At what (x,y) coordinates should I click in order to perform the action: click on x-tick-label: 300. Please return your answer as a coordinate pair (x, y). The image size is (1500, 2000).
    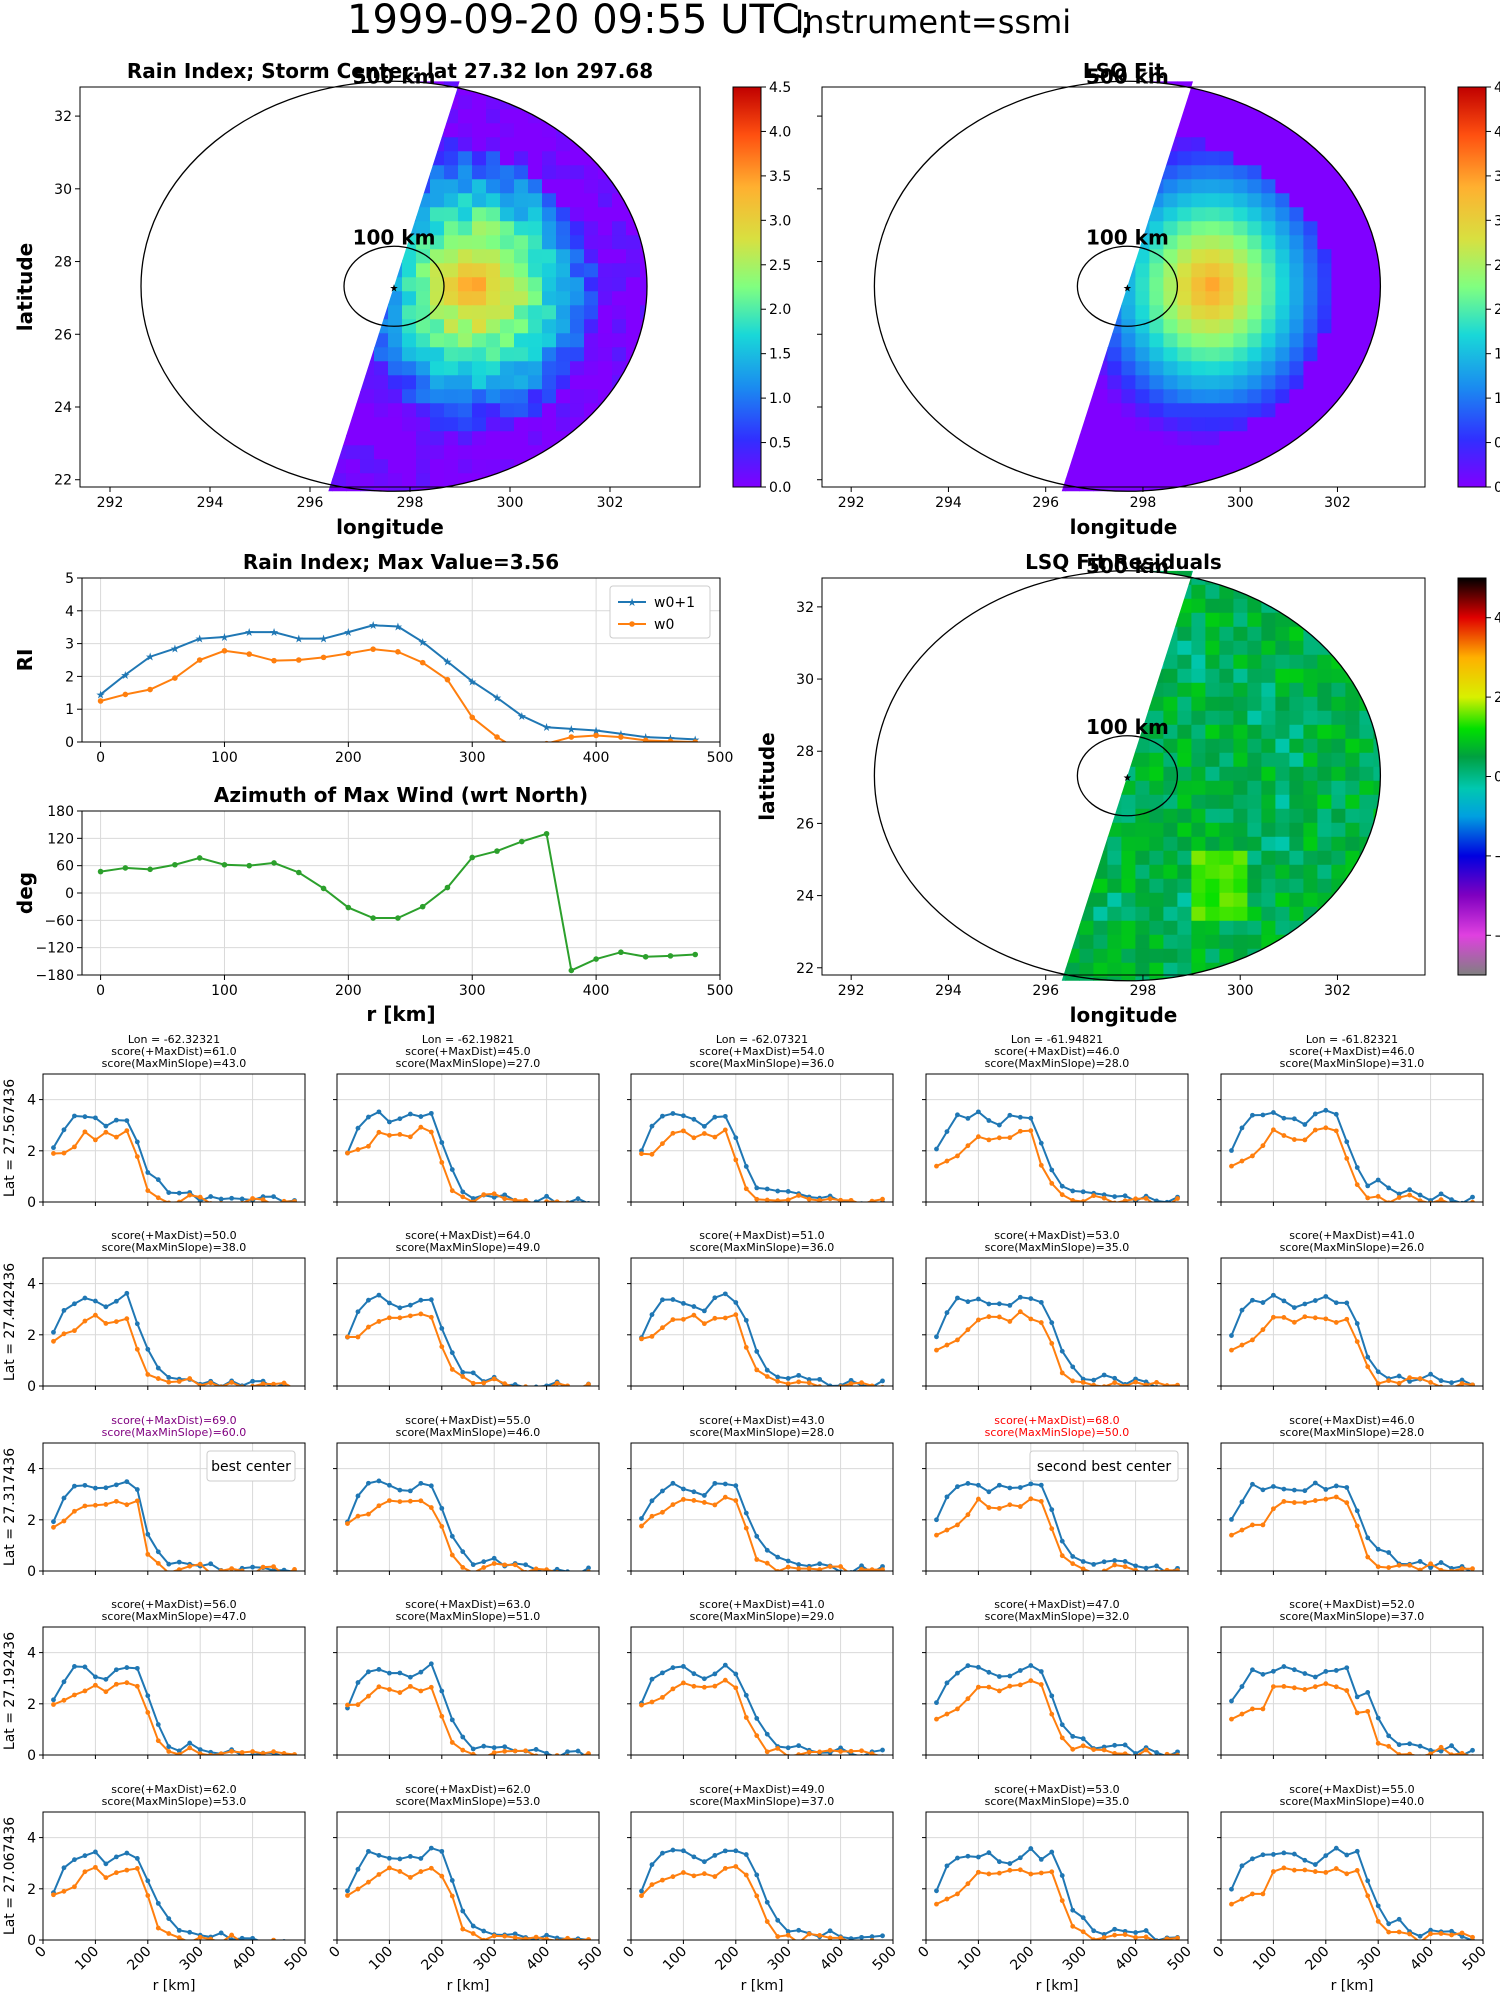
    Looking at the image, I should click on (510, 503).